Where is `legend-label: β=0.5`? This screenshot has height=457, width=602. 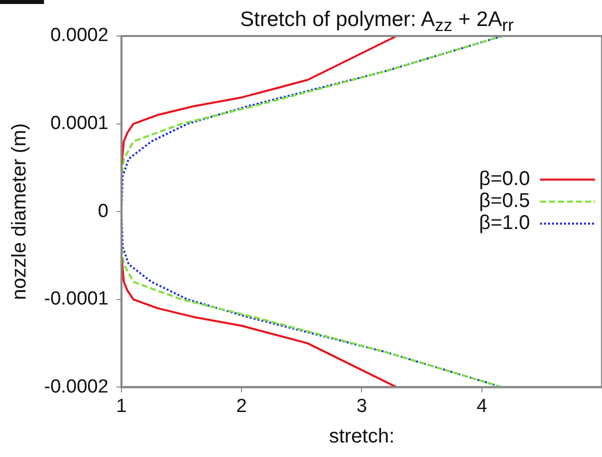 legend-label: β=0.5 is located at coordinates (504, 201).